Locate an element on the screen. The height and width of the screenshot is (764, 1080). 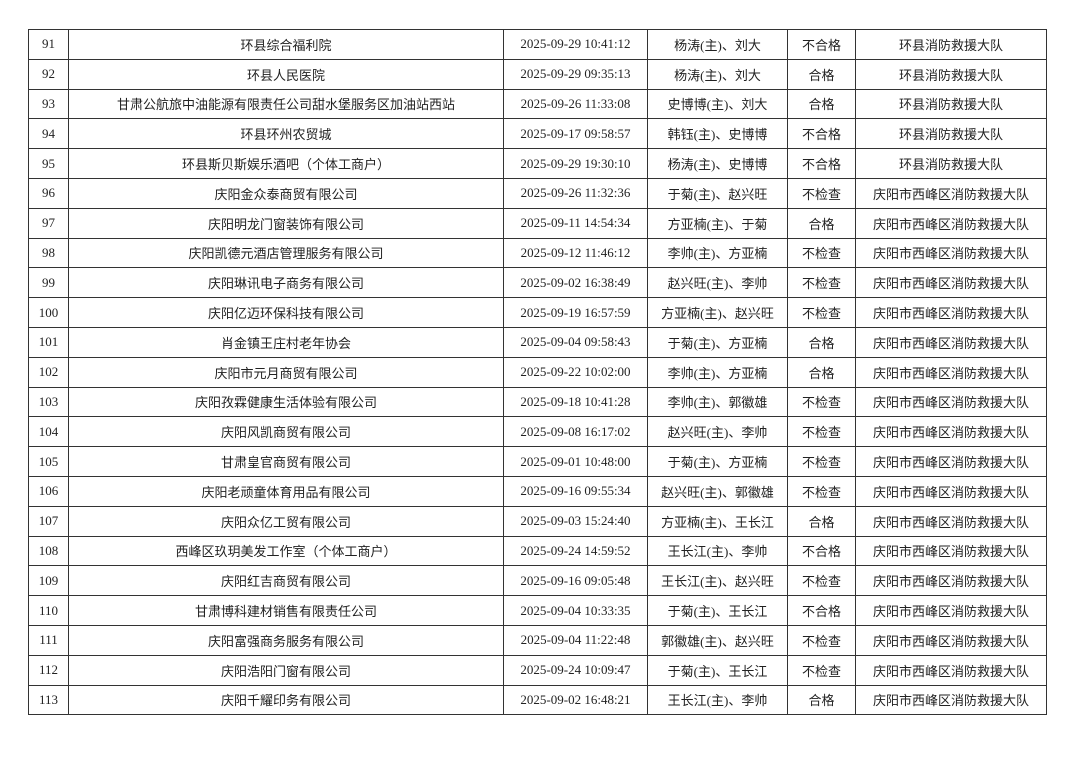
inspectors: 赵兴旺(主)、李帅 is located at coordinates (717, 432).